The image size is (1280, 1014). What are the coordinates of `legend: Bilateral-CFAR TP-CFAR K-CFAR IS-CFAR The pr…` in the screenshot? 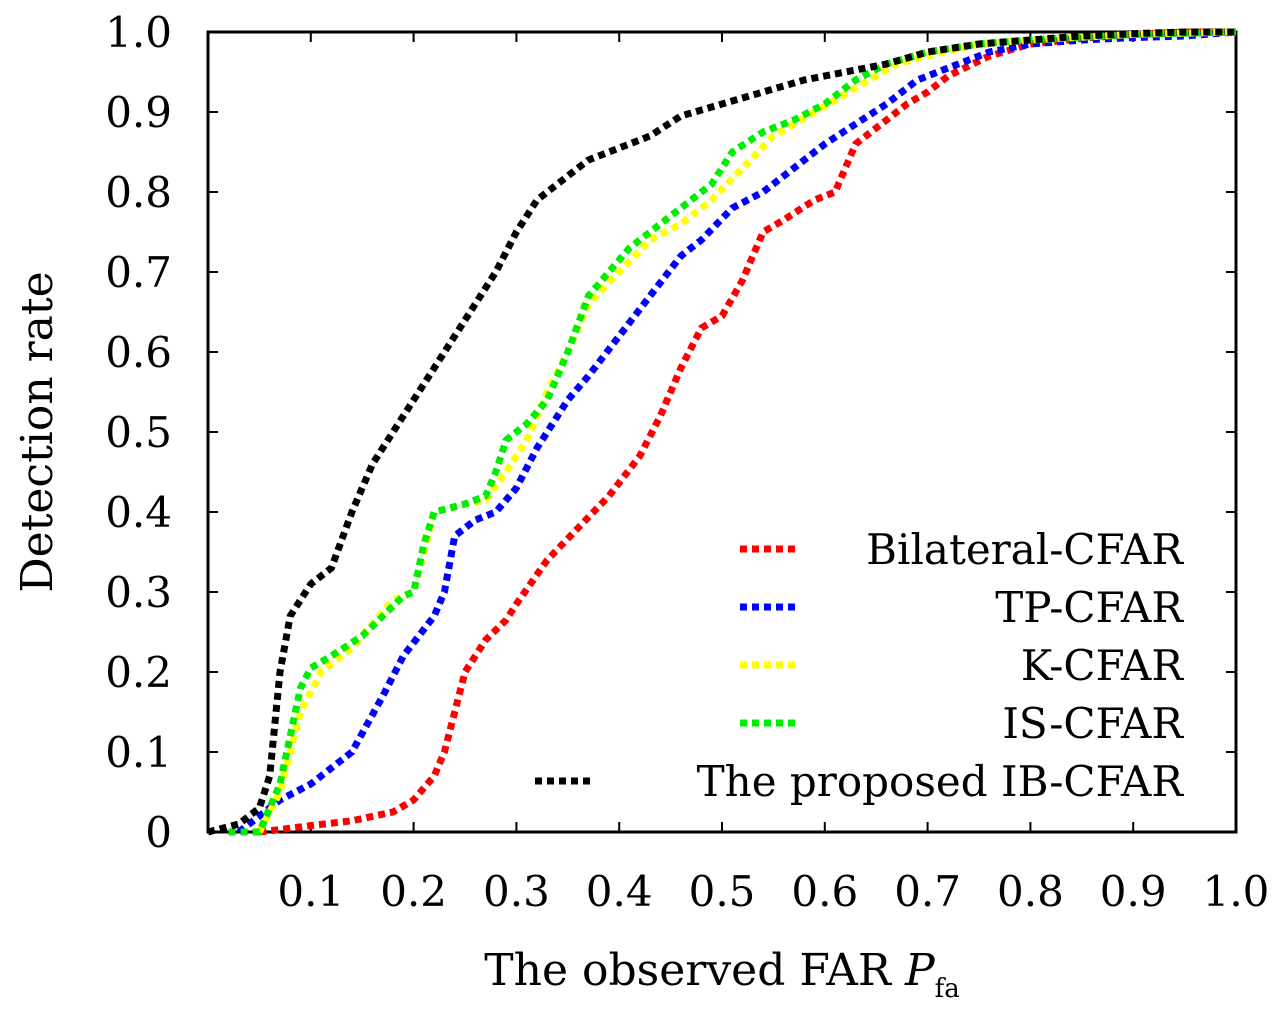 It's located at (859, 665).